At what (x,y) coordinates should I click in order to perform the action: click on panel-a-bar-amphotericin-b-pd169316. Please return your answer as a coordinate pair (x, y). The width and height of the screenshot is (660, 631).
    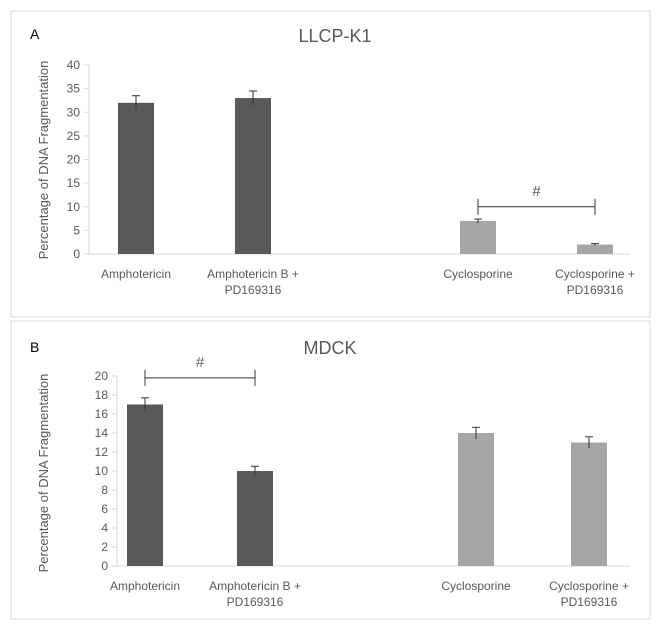
    Looking at the image, I should click on (253, 176).